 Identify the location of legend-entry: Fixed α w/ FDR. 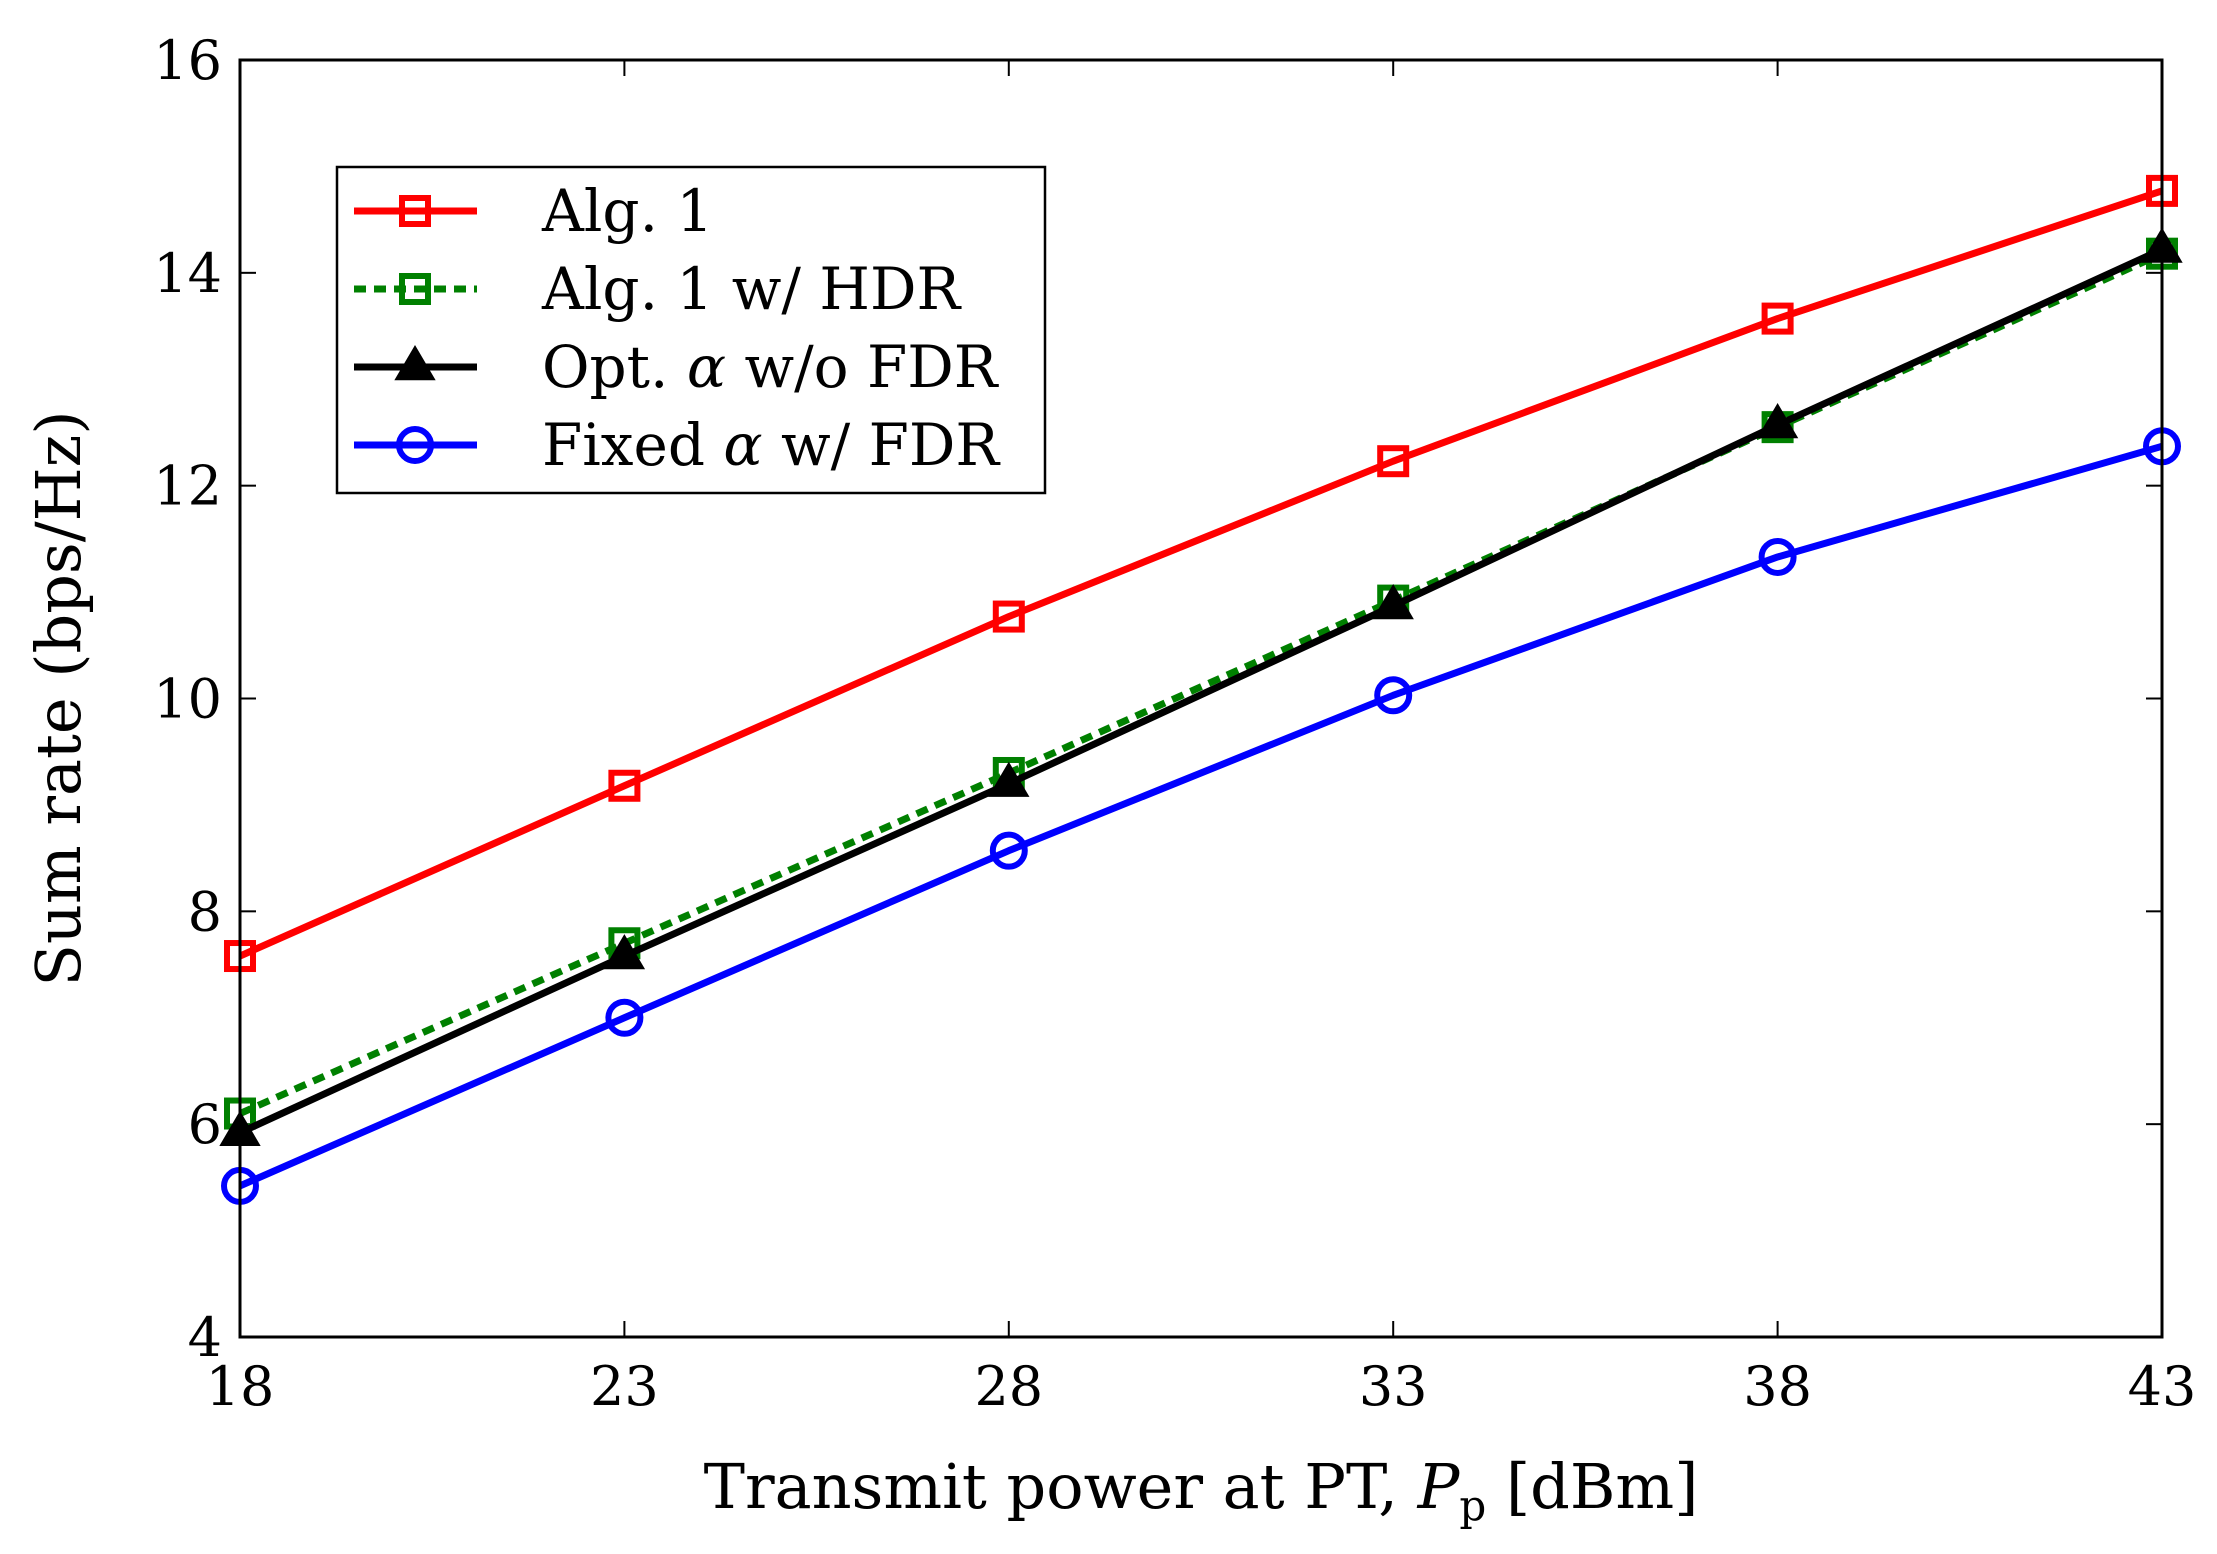
(677, 445).